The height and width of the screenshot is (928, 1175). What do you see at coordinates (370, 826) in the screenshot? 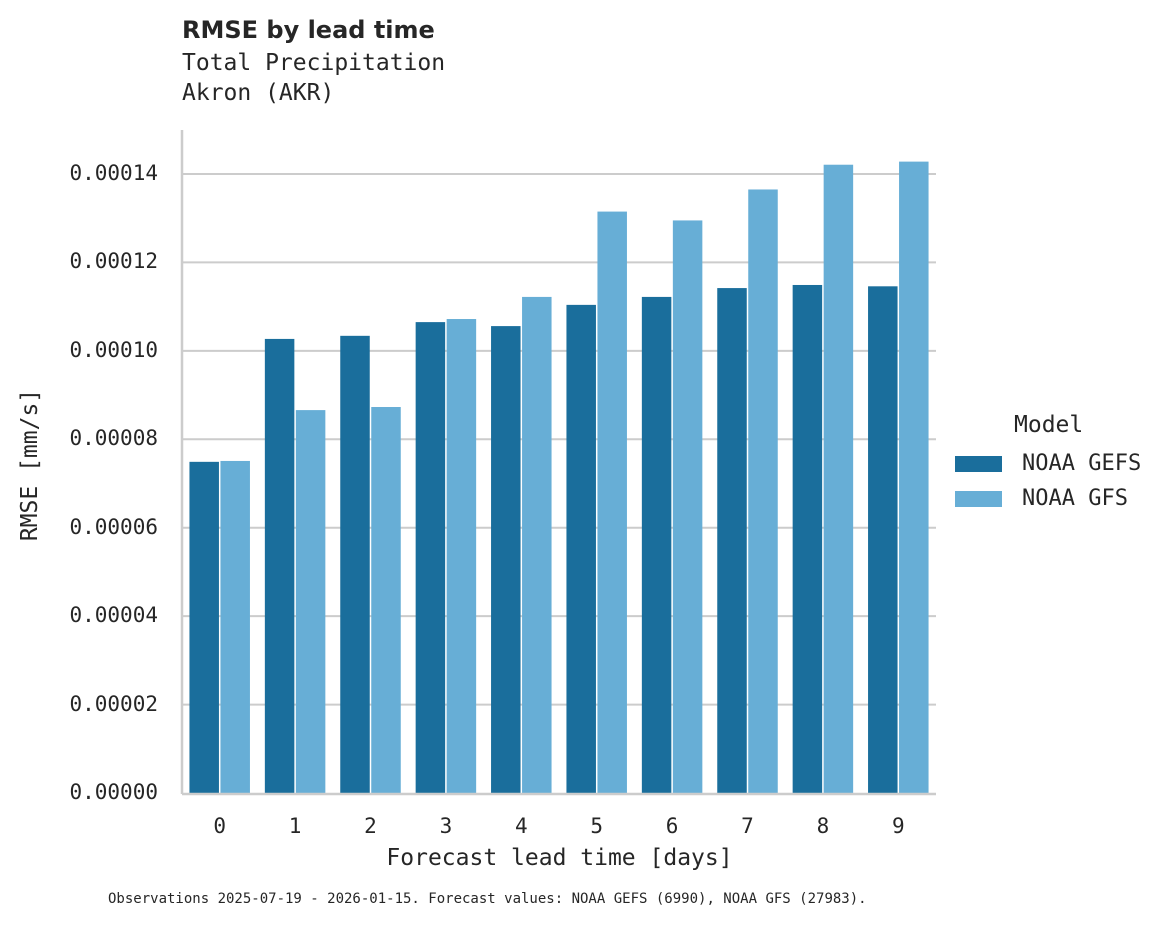
I see `x-tick-label: 2` at bounding box center [370, 826].